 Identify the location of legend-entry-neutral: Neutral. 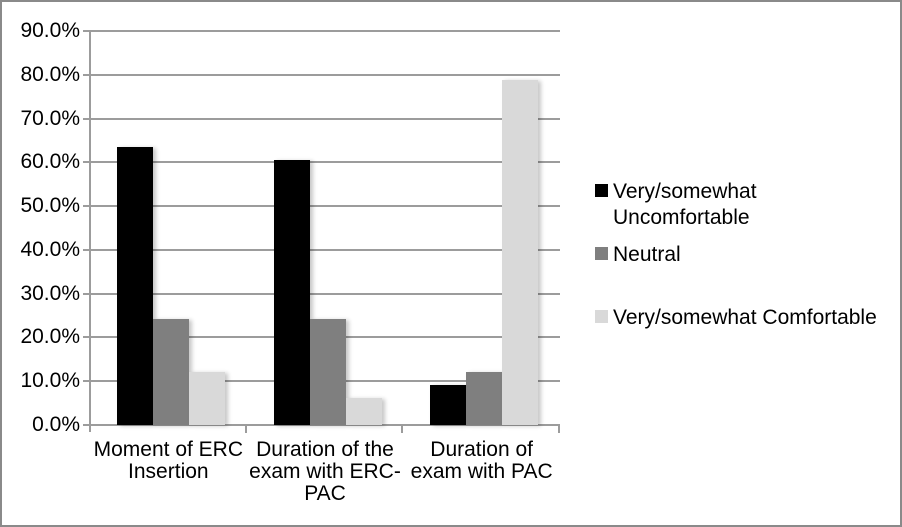
(745, 255).